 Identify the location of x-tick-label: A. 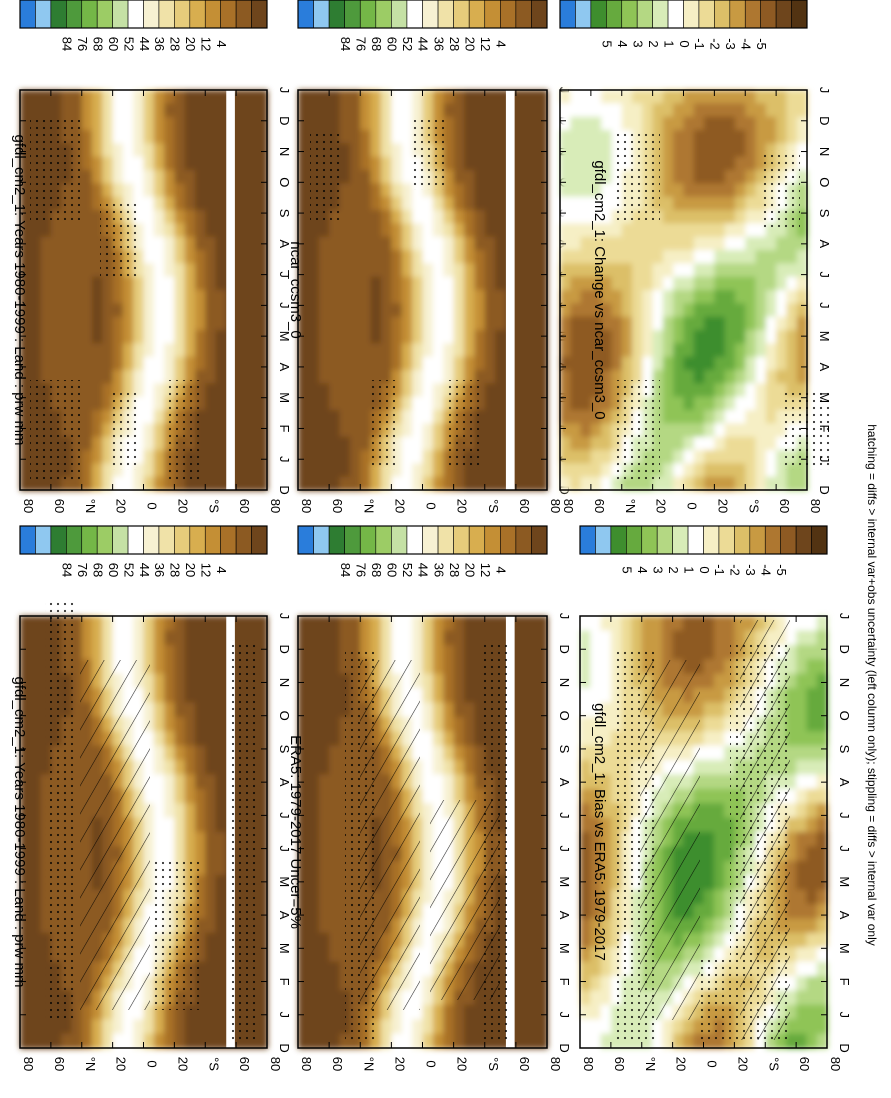
(564, 782).